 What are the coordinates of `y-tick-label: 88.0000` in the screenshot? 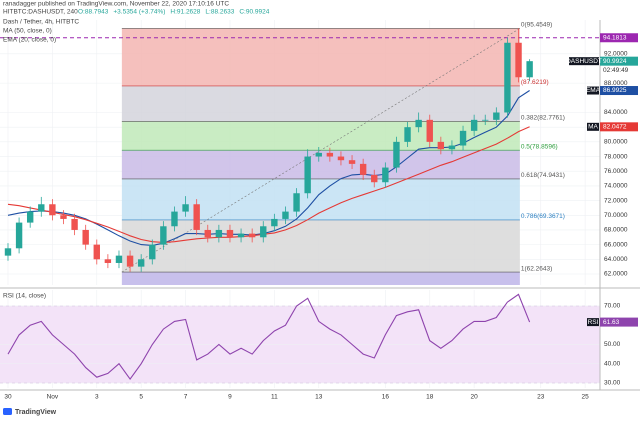 It's located at (616, 83).